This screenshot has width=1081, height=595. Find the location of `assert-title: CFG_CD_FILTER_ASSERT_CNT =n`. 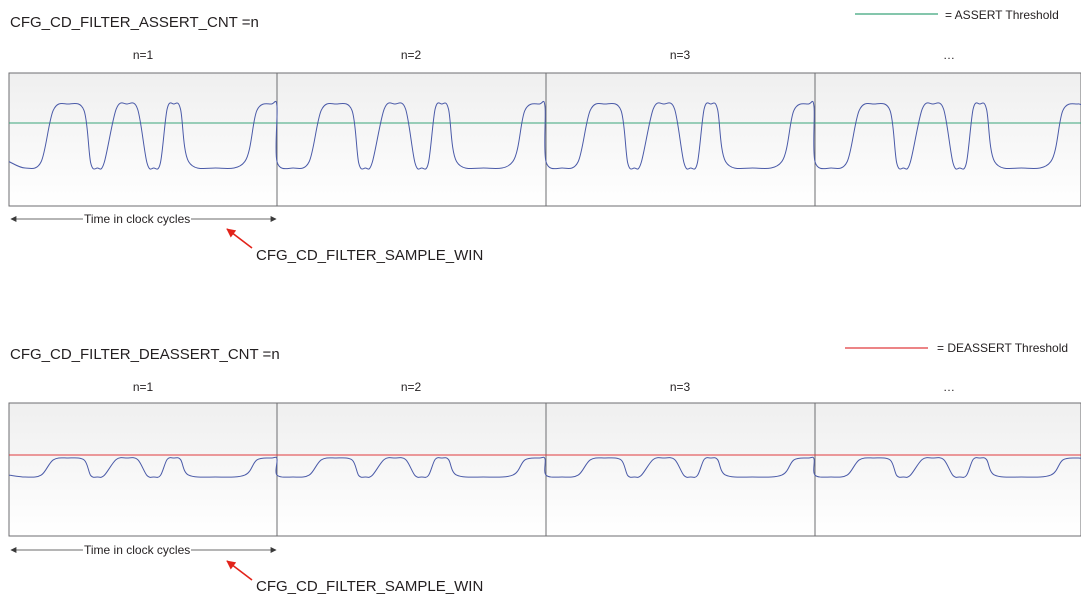

assert-title: CFG_CD_FILTER_ASSERT_CNT =n is located at coordinates (134, 22).